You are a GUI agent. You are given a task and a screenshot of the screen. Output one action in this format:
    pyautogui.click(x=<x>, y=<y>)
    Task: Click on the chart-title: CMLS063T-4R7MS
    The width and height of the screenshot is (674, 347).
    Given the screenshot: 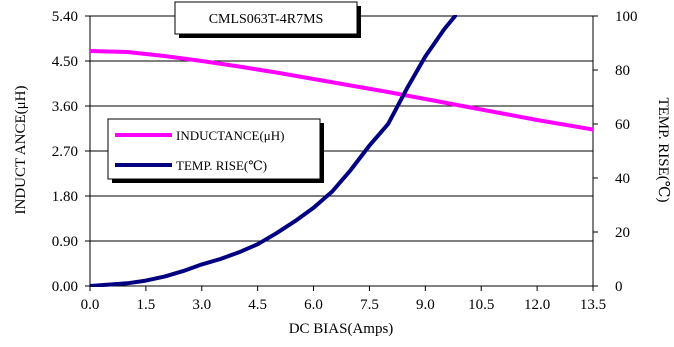 What is the action you would take?
    pyautogui.click(x=266, y=19)
    